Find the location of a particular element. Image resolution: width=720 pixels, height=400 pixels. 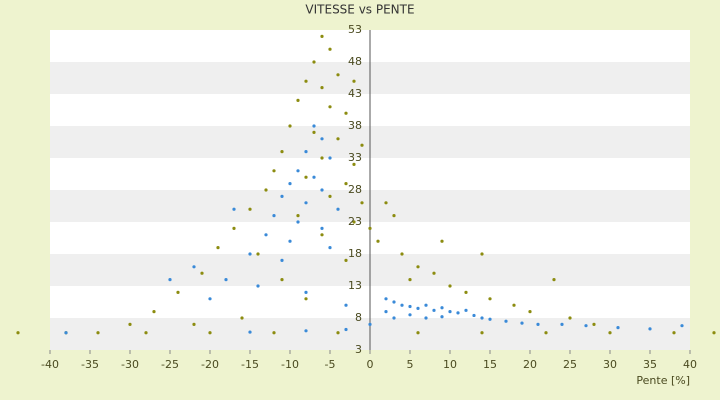

x-tick-label: 10 is located at coordinates (450, 364).